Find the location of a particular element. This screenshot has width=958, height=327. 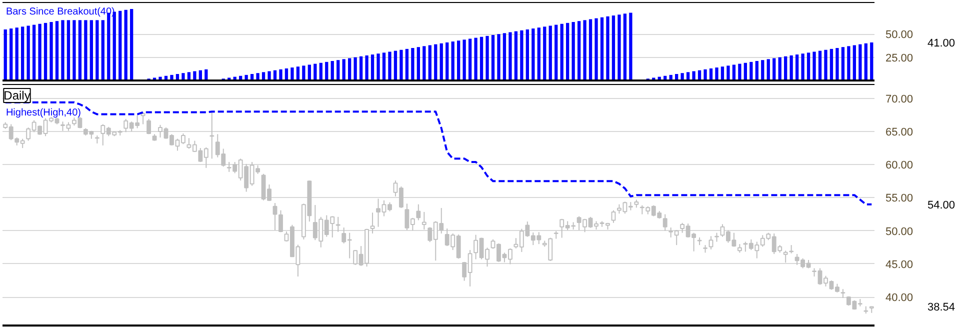

y-tick-label: 25.00 is located at coordinates (900, 58).